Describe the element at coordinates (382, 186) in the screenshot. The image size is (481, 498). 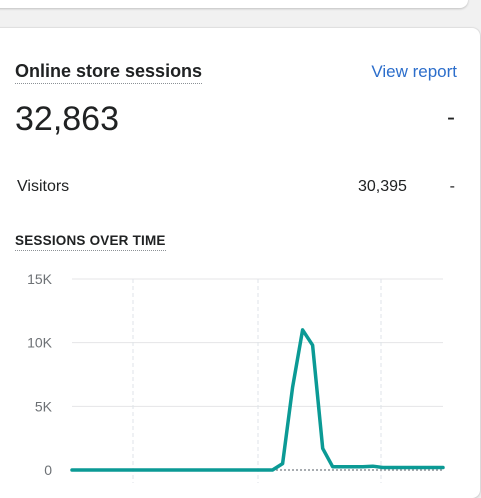
I see `visitors-value: 30,395` at that location.